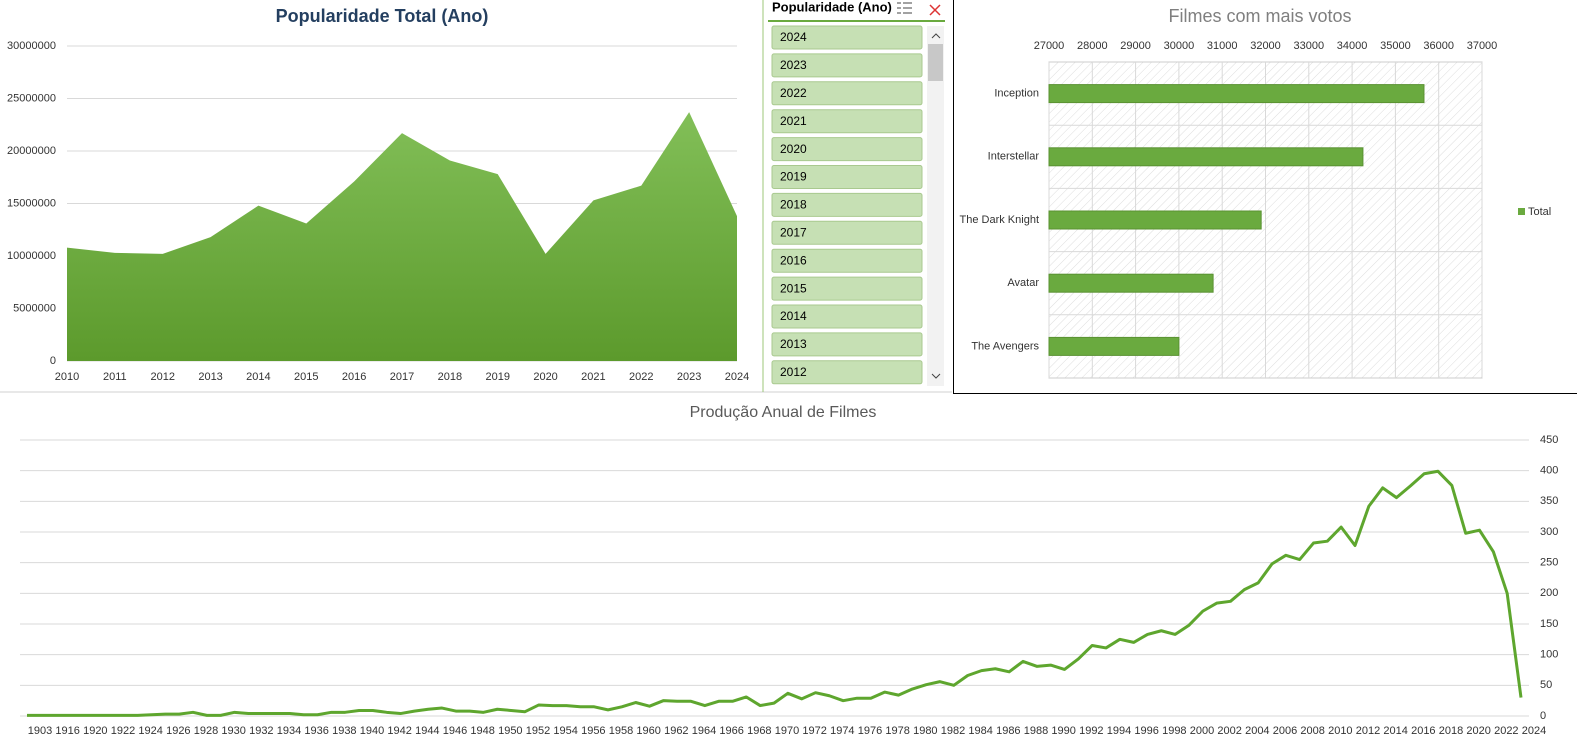 The image size is (1577, 751). What do you see at coordinates (1005, 346) in the screenshot?
I see `y-tick-label: The Avengers` at bounding box center [1005, 346].